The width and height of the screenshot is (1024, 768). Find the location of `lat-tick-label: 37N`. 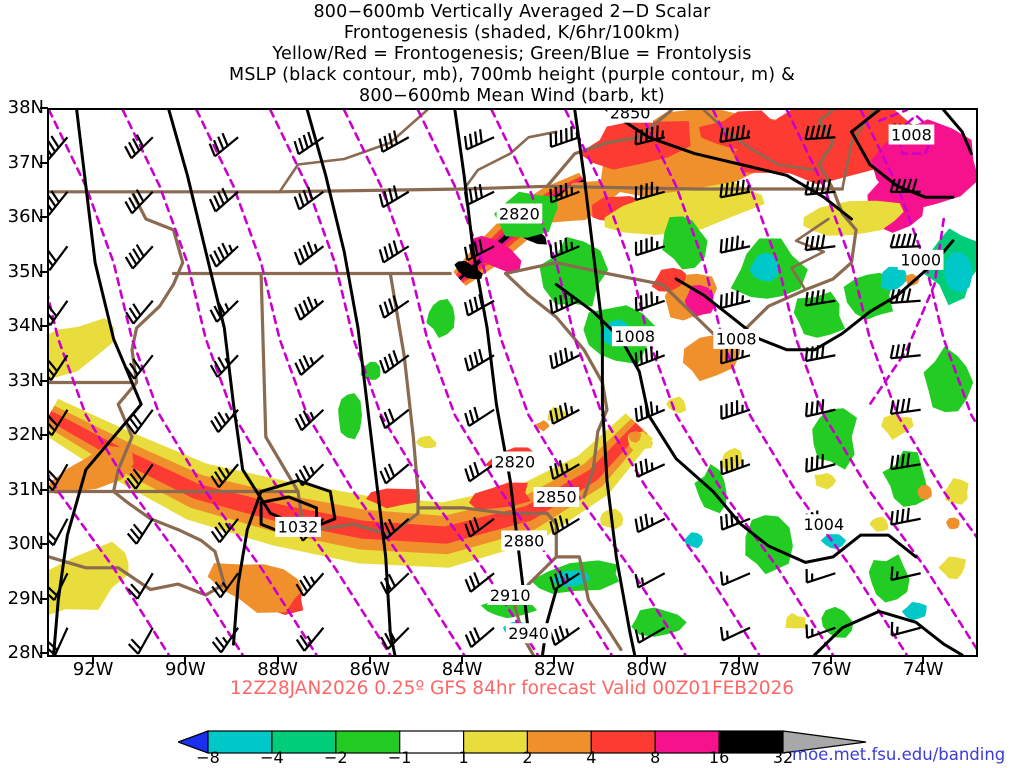

lat-tick-label: 37N is located at coordinates (25, 162).